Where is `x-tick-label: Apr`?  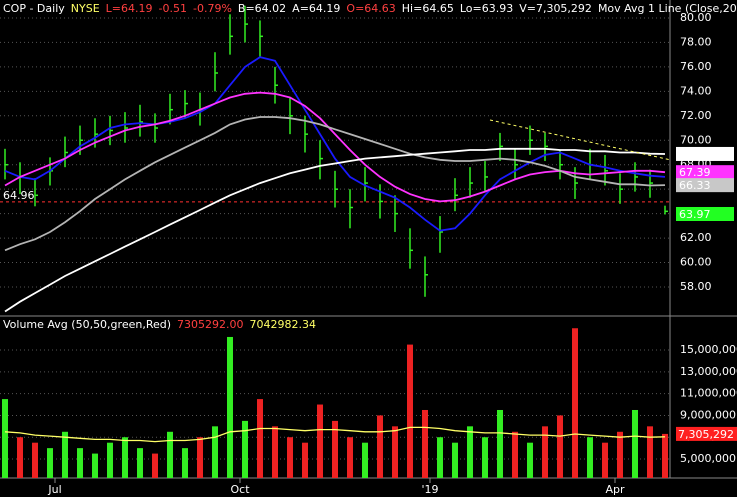
x-tick-label: Apr is located at coordinates (615, 489).